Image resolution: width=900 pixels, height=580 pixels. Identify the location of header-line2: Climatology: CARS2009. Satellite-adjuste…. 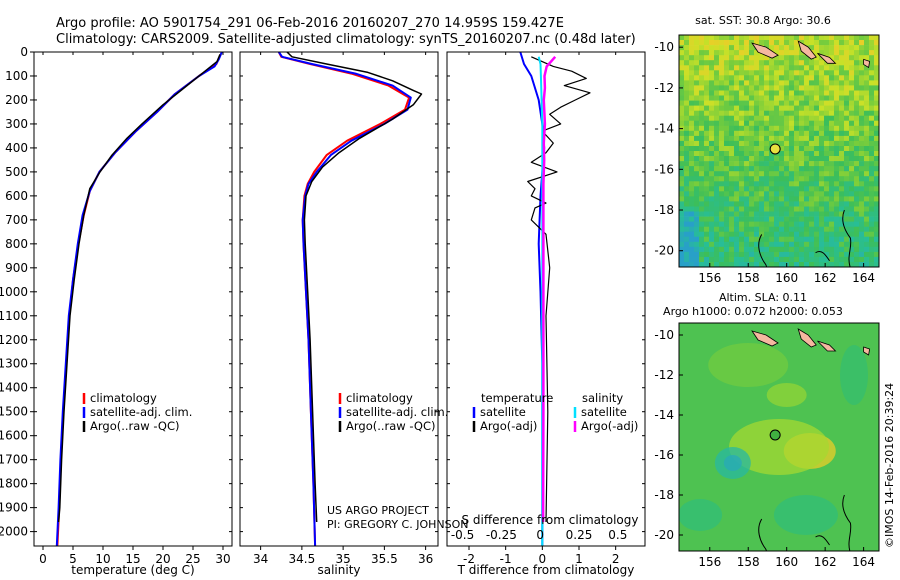
(346, 39).